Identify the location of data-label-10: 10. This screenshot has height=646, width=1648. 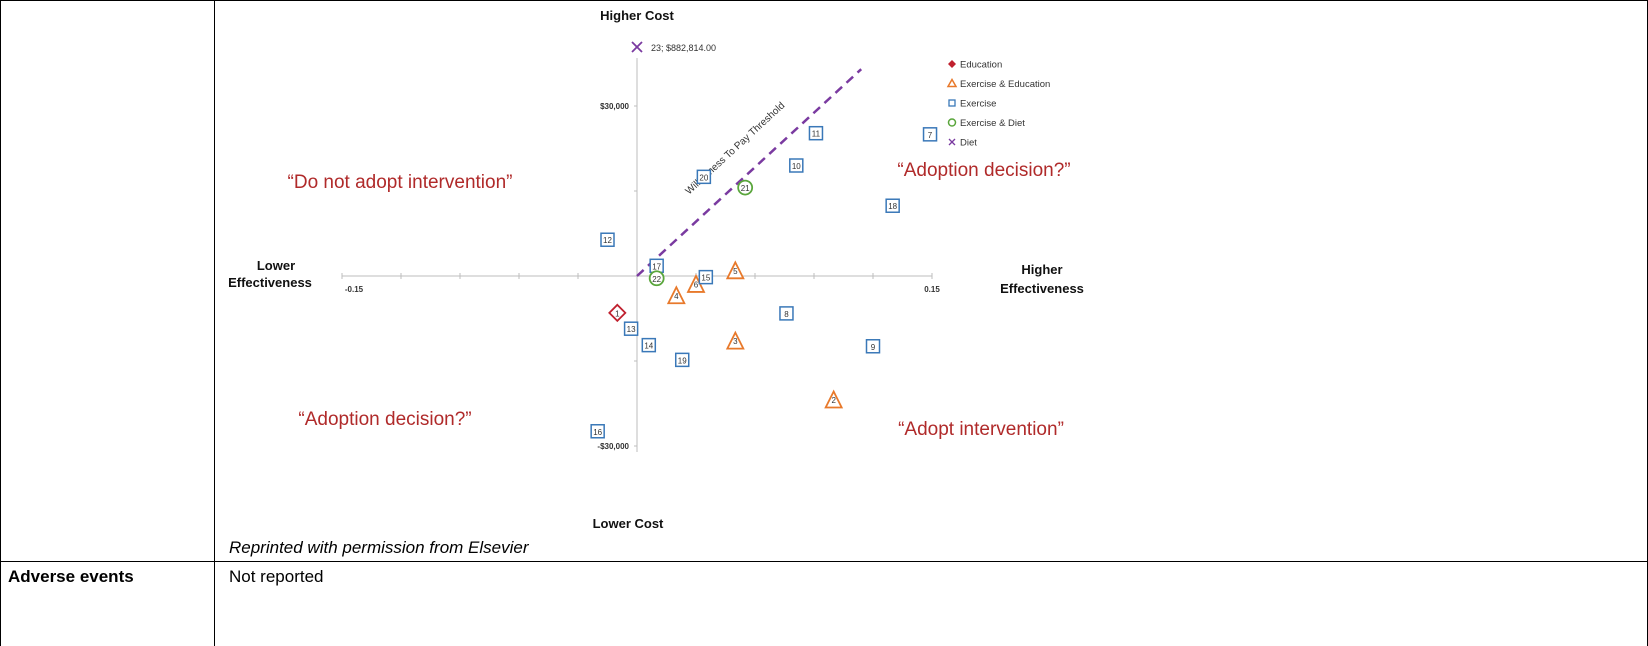
(796, 166).